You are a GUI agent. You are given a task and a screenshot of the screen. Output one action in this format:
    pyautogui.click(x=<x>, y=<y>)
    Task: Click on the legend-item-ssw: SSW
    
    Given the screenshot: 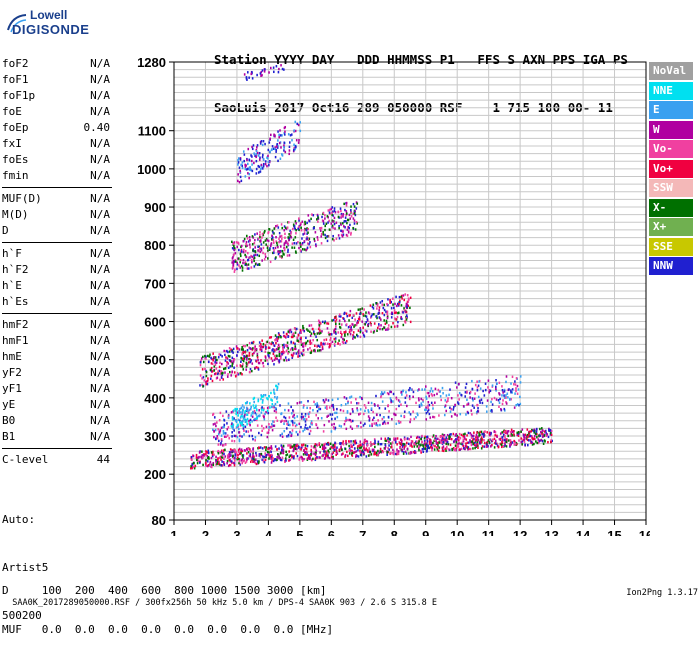 What is the action you would take?
    pyautogui.click(x=671, y=188)
    